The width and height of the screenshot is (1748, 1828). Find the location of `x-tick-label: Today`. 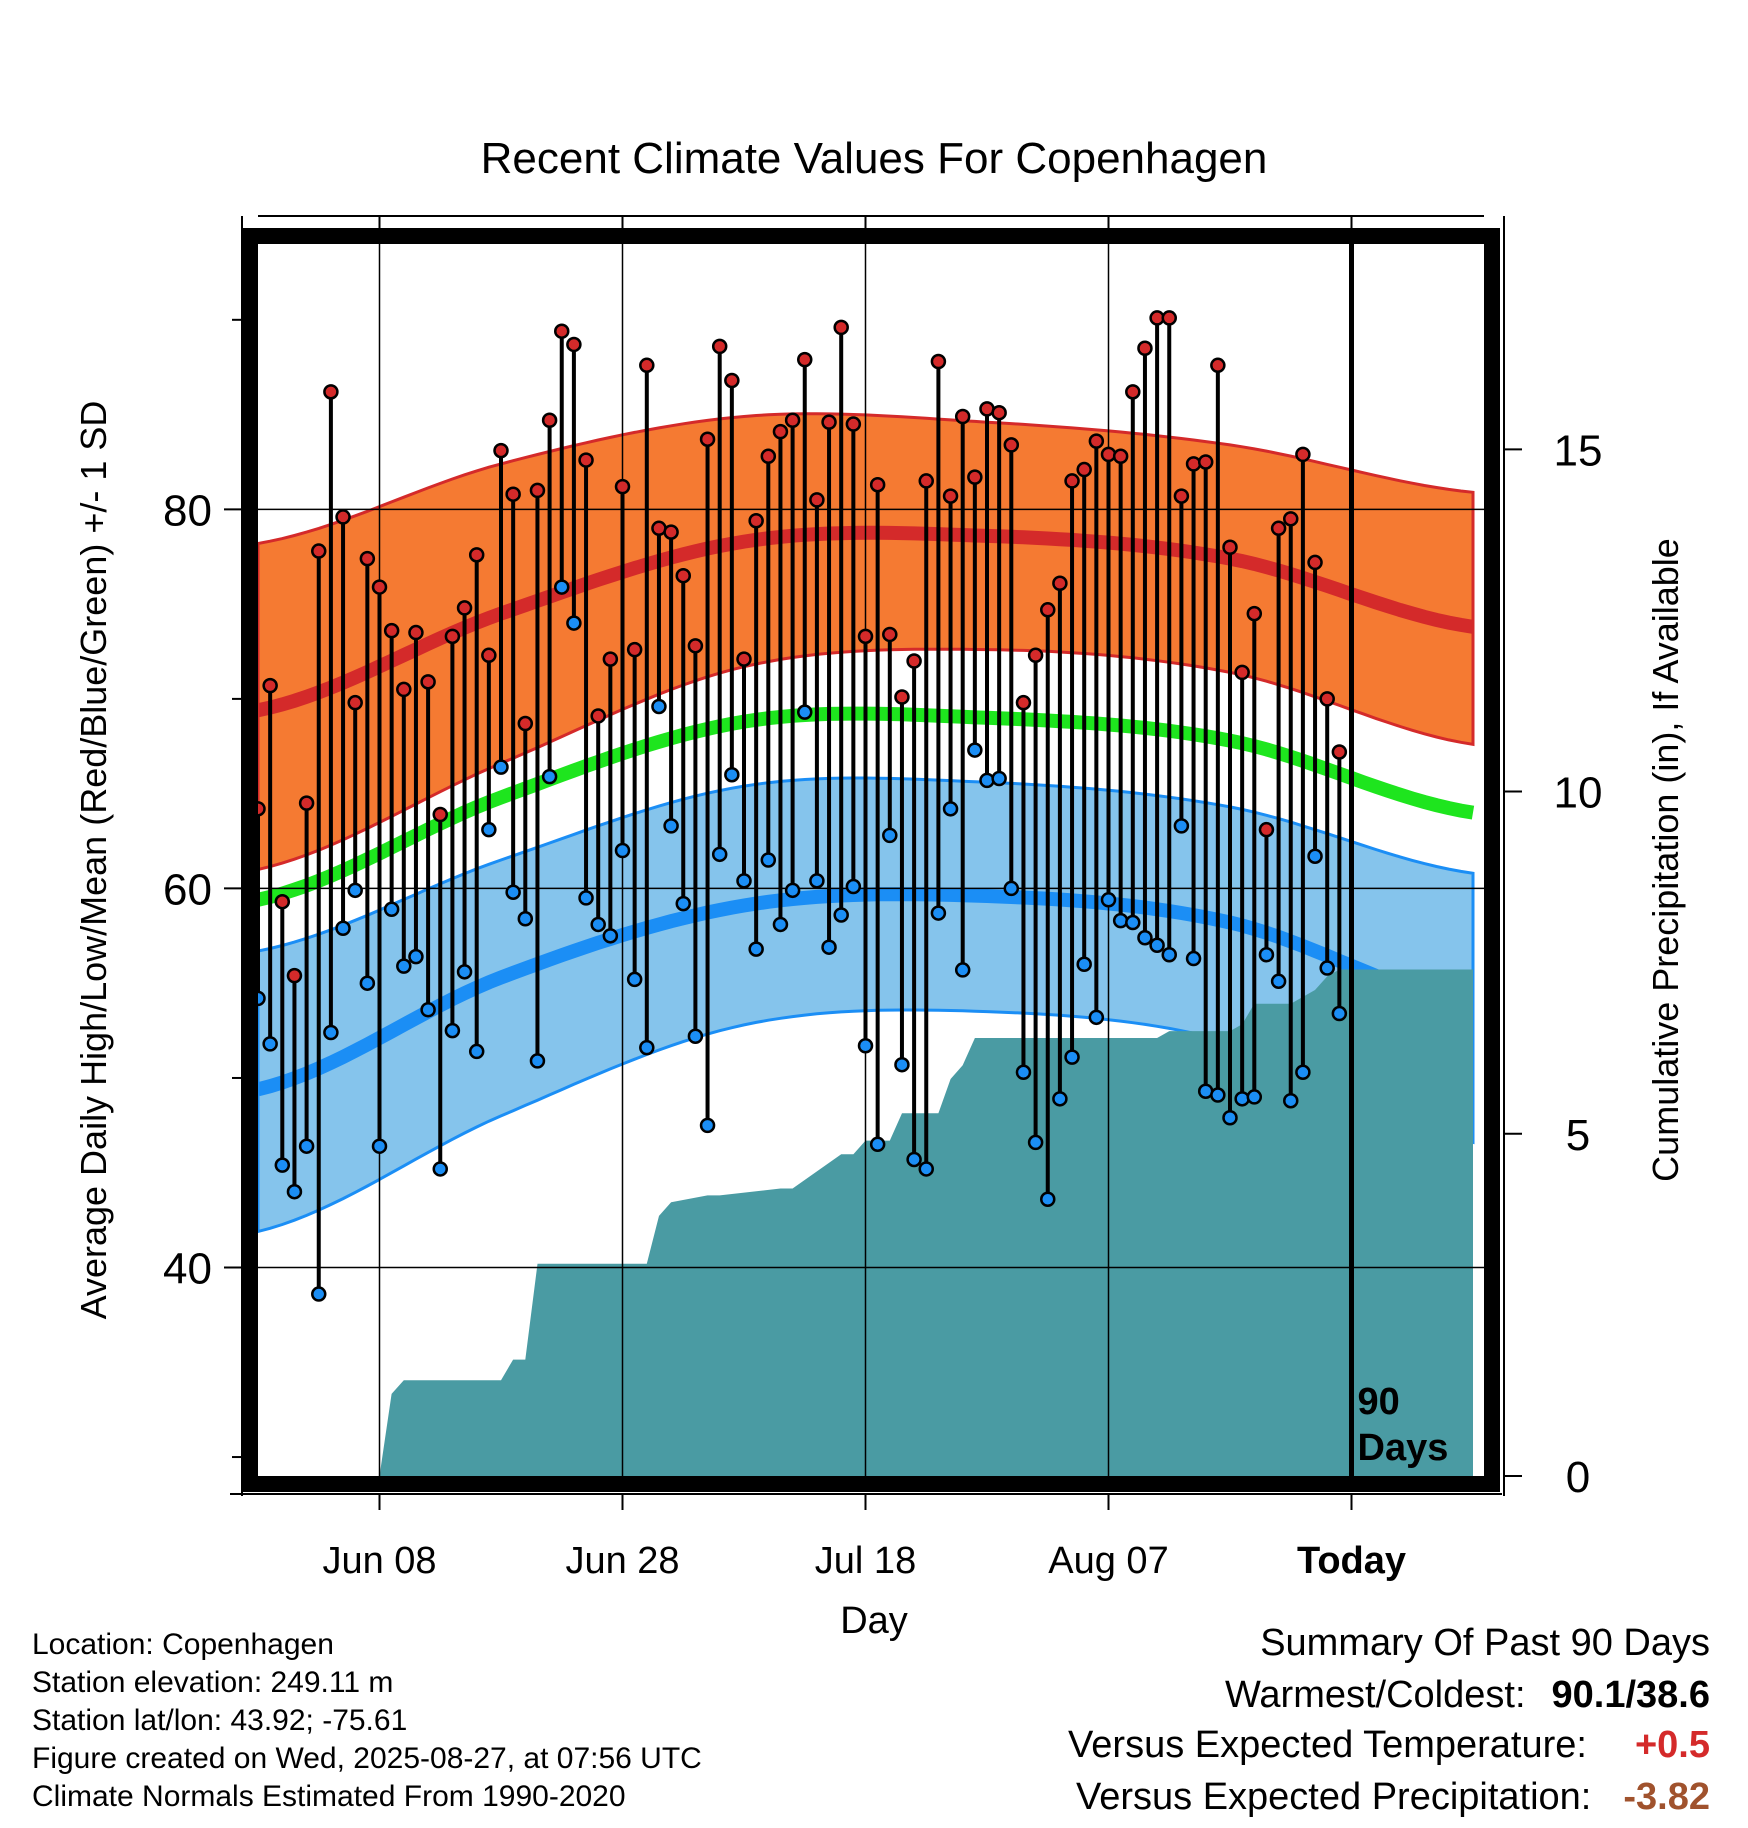

x-tick-label: Today is located at coordinates (1351, 1561).